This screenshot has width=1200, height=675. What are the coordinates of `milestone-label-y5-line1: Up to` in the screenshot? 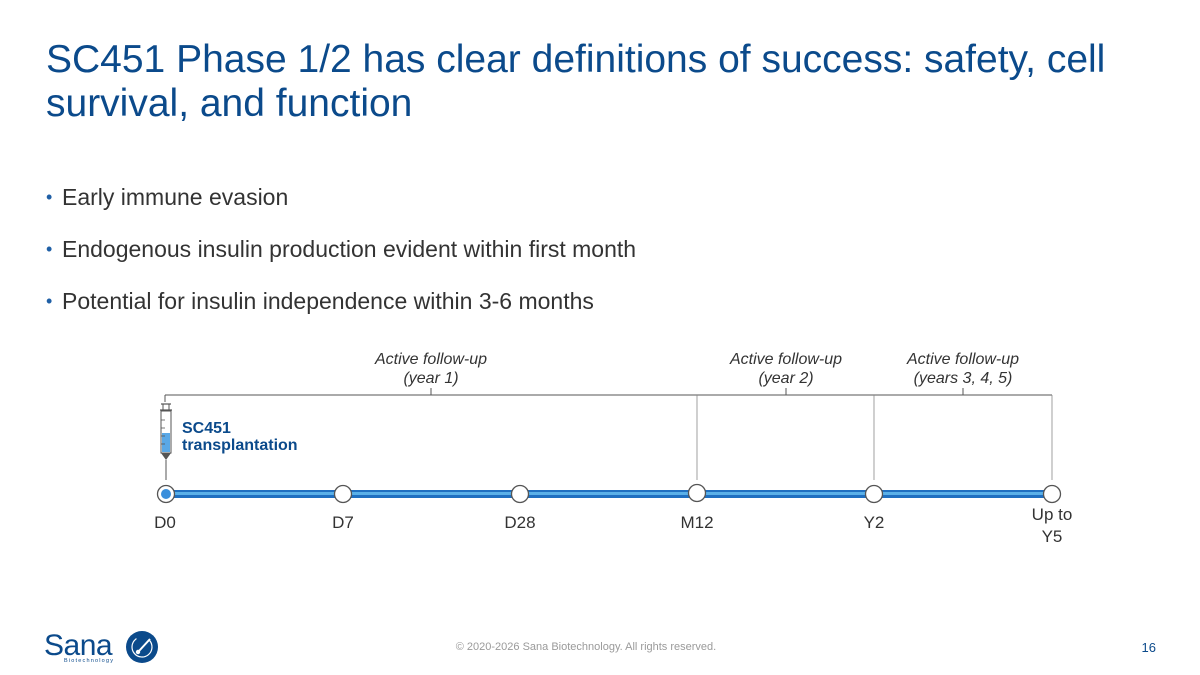 It's located at (1052, 514).